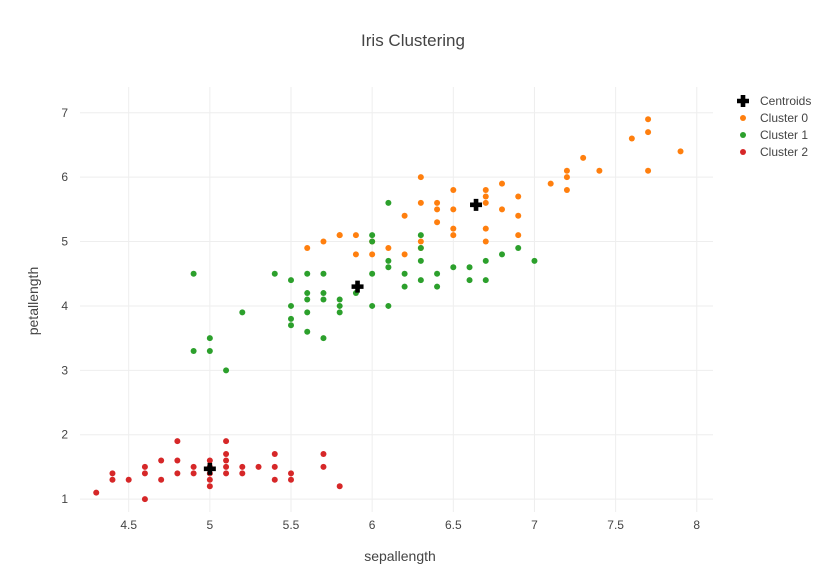 The height and width of the screenshot is (585, 825). What do you see at coordinates (774, 135) in the screenshot?
I see `legend-item: Cluster 1` at bounding box center [774, 135].